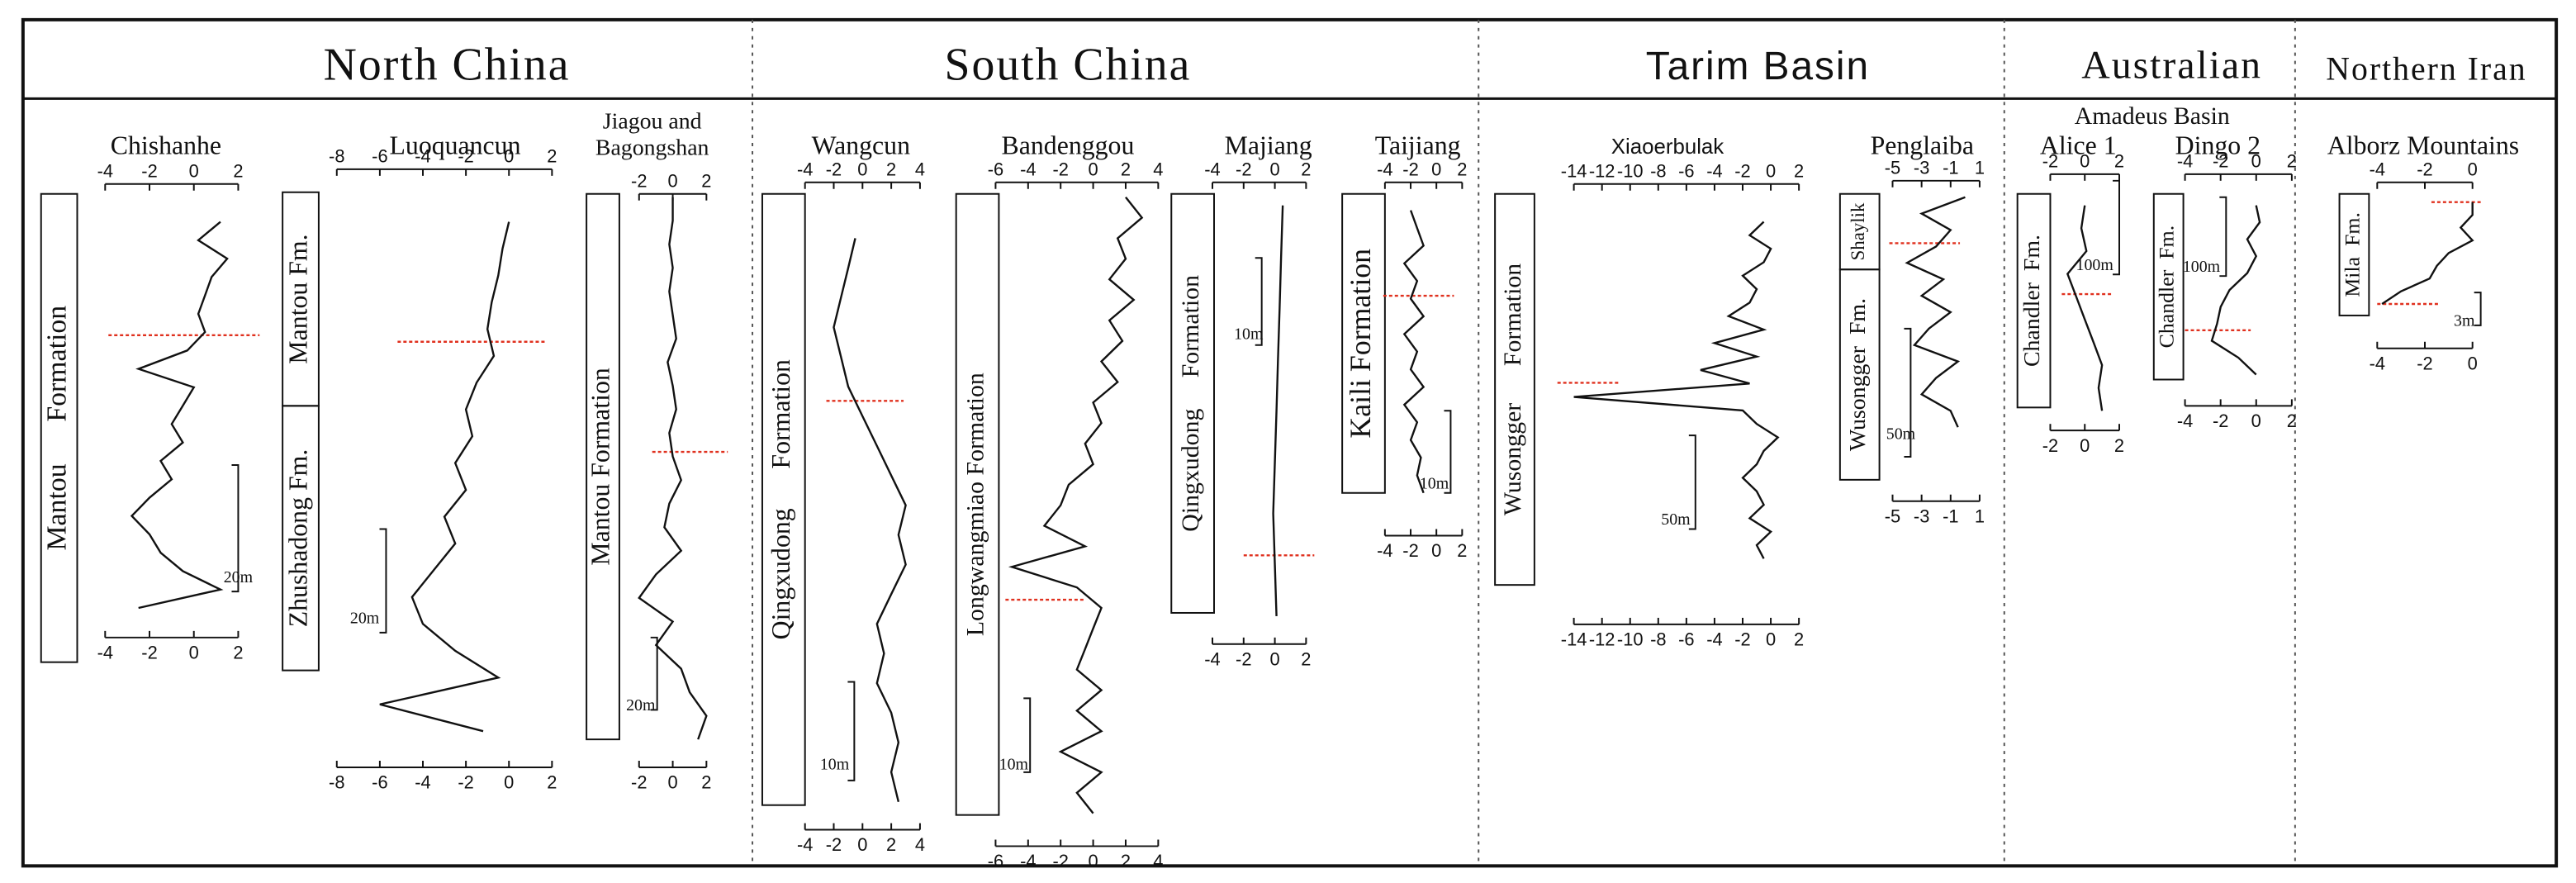 The height and width of the screenshot is (883, 2576). What do you see at coordinates (455, 145) in the screenshot?
I see `section-name: Luoquancun` at bounding box center [455, 145].